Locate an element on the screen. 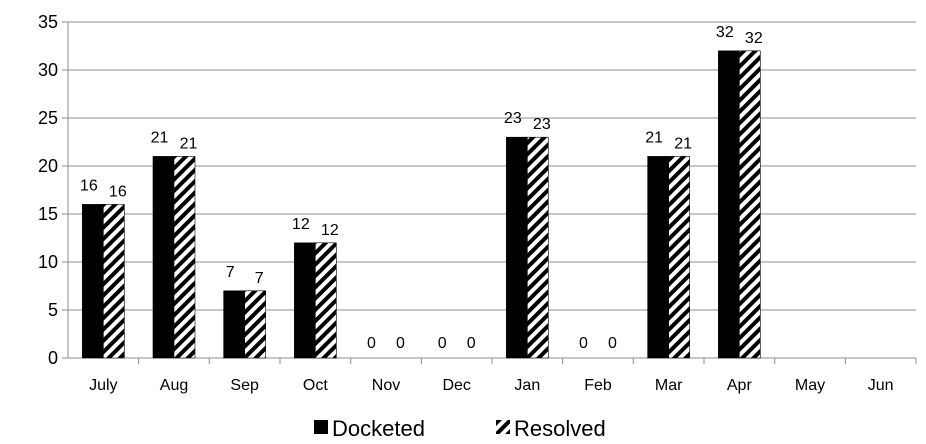  legend: Docketed Resolved is located at coordinates (460, 428).